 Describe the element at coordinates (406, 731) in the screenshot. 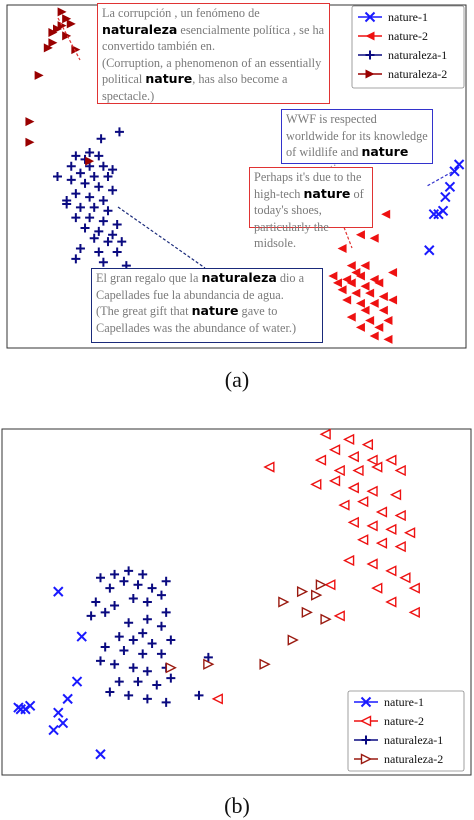

I see `legend-box` at that location.